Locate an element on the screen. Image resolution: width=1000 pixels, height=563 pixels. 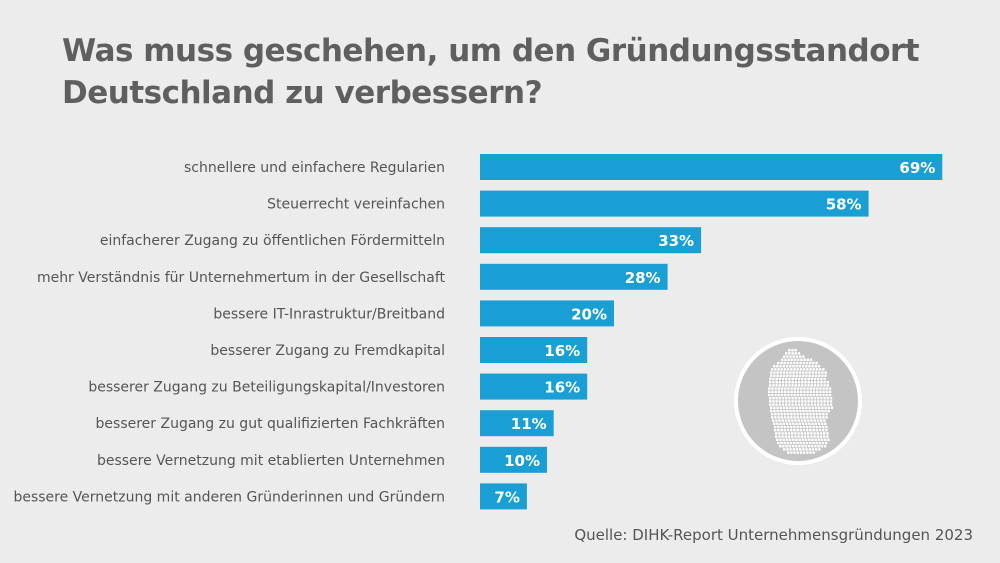
value-label: 20% is located at coordinates (589, 314).